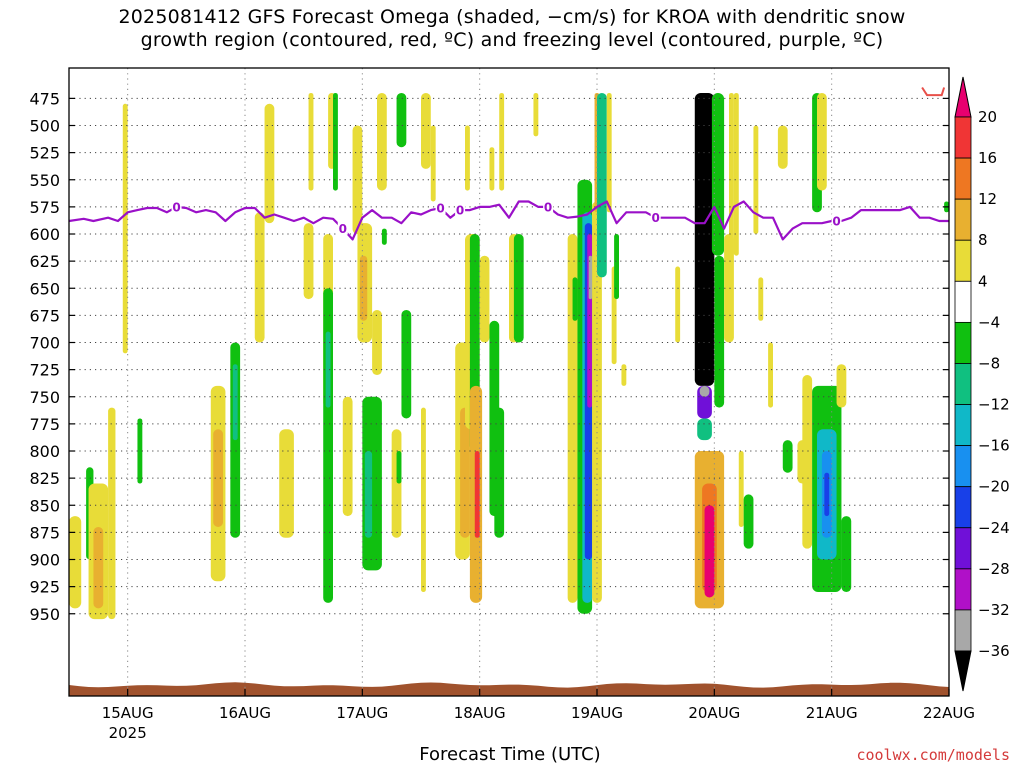 Image resolution: width=1024 pixels, height=768 pixels. I want to click on y-tick-label: 675, so click(44, 315).